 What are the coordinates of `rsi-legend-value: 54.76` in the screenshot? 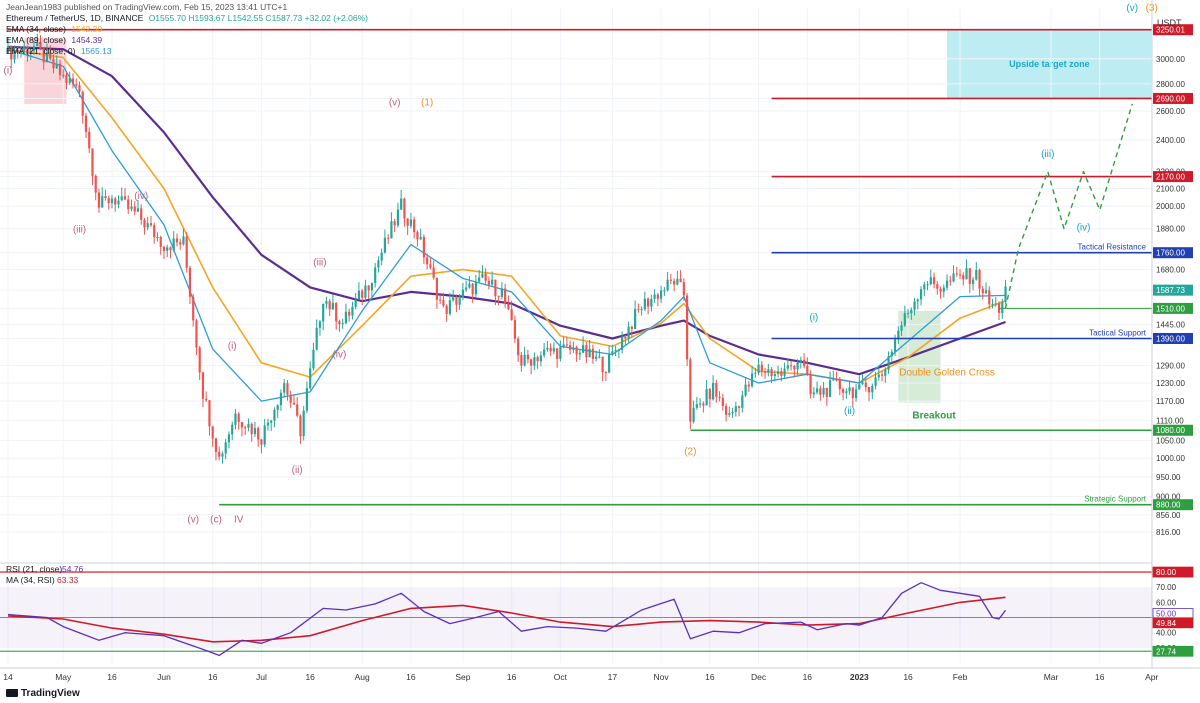 It's located at (73, 569).